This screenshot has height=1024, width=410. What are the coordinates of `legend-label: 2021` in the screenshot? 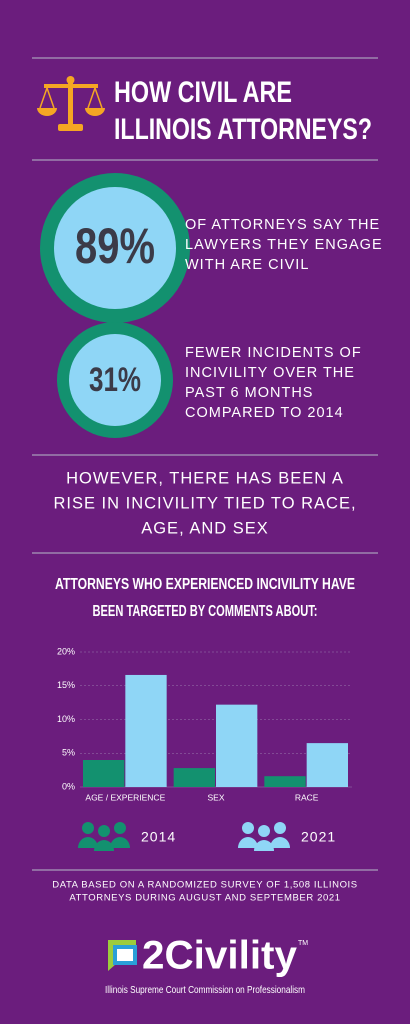 It's located at (318, 837).